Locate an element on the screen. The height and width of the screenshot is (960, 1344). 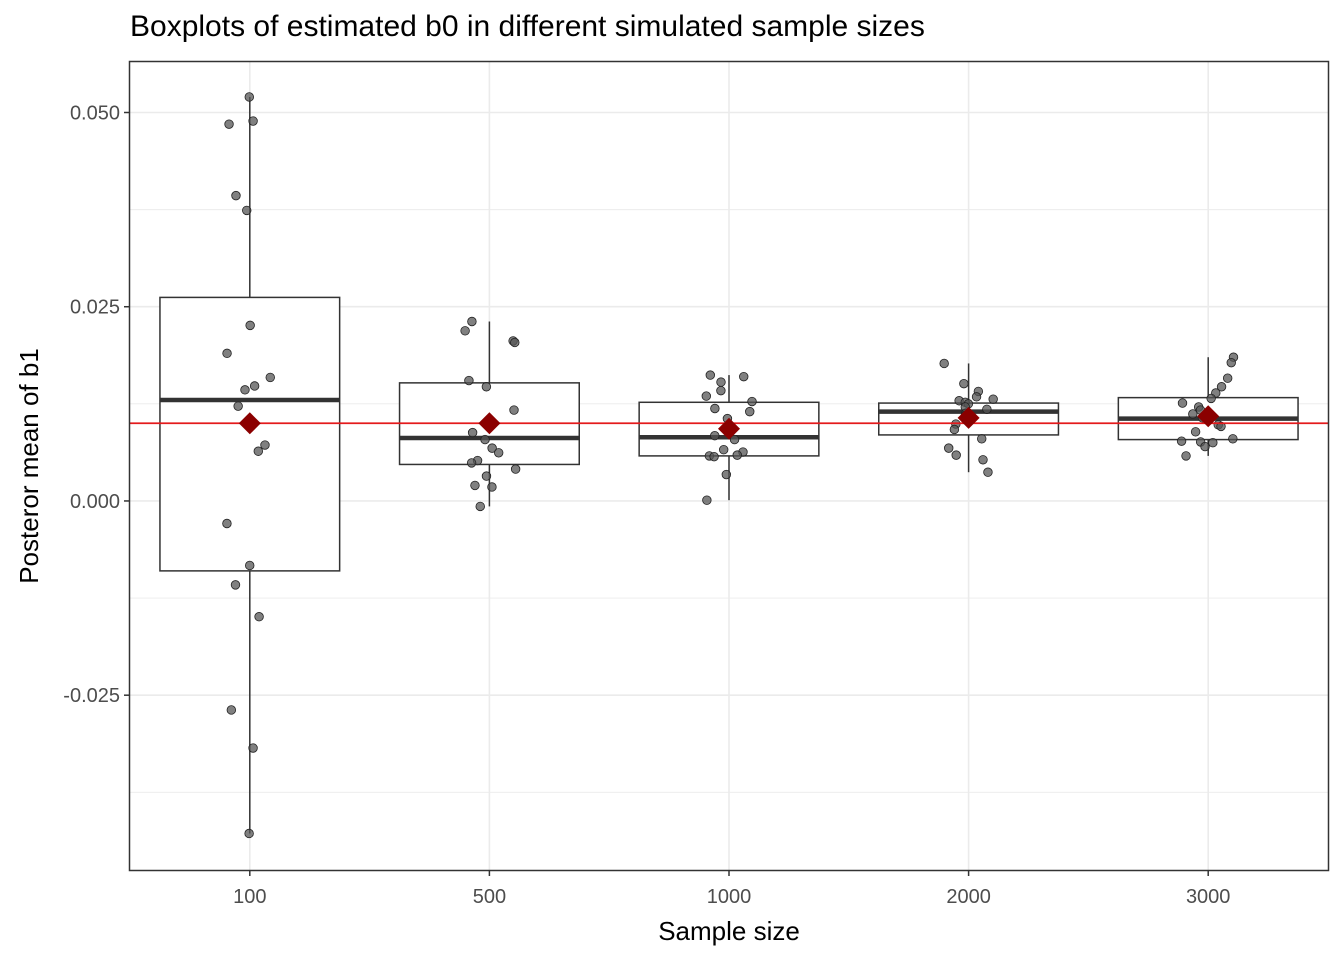
y-tick-label: -0.025 is located at coordinates (91, 696).